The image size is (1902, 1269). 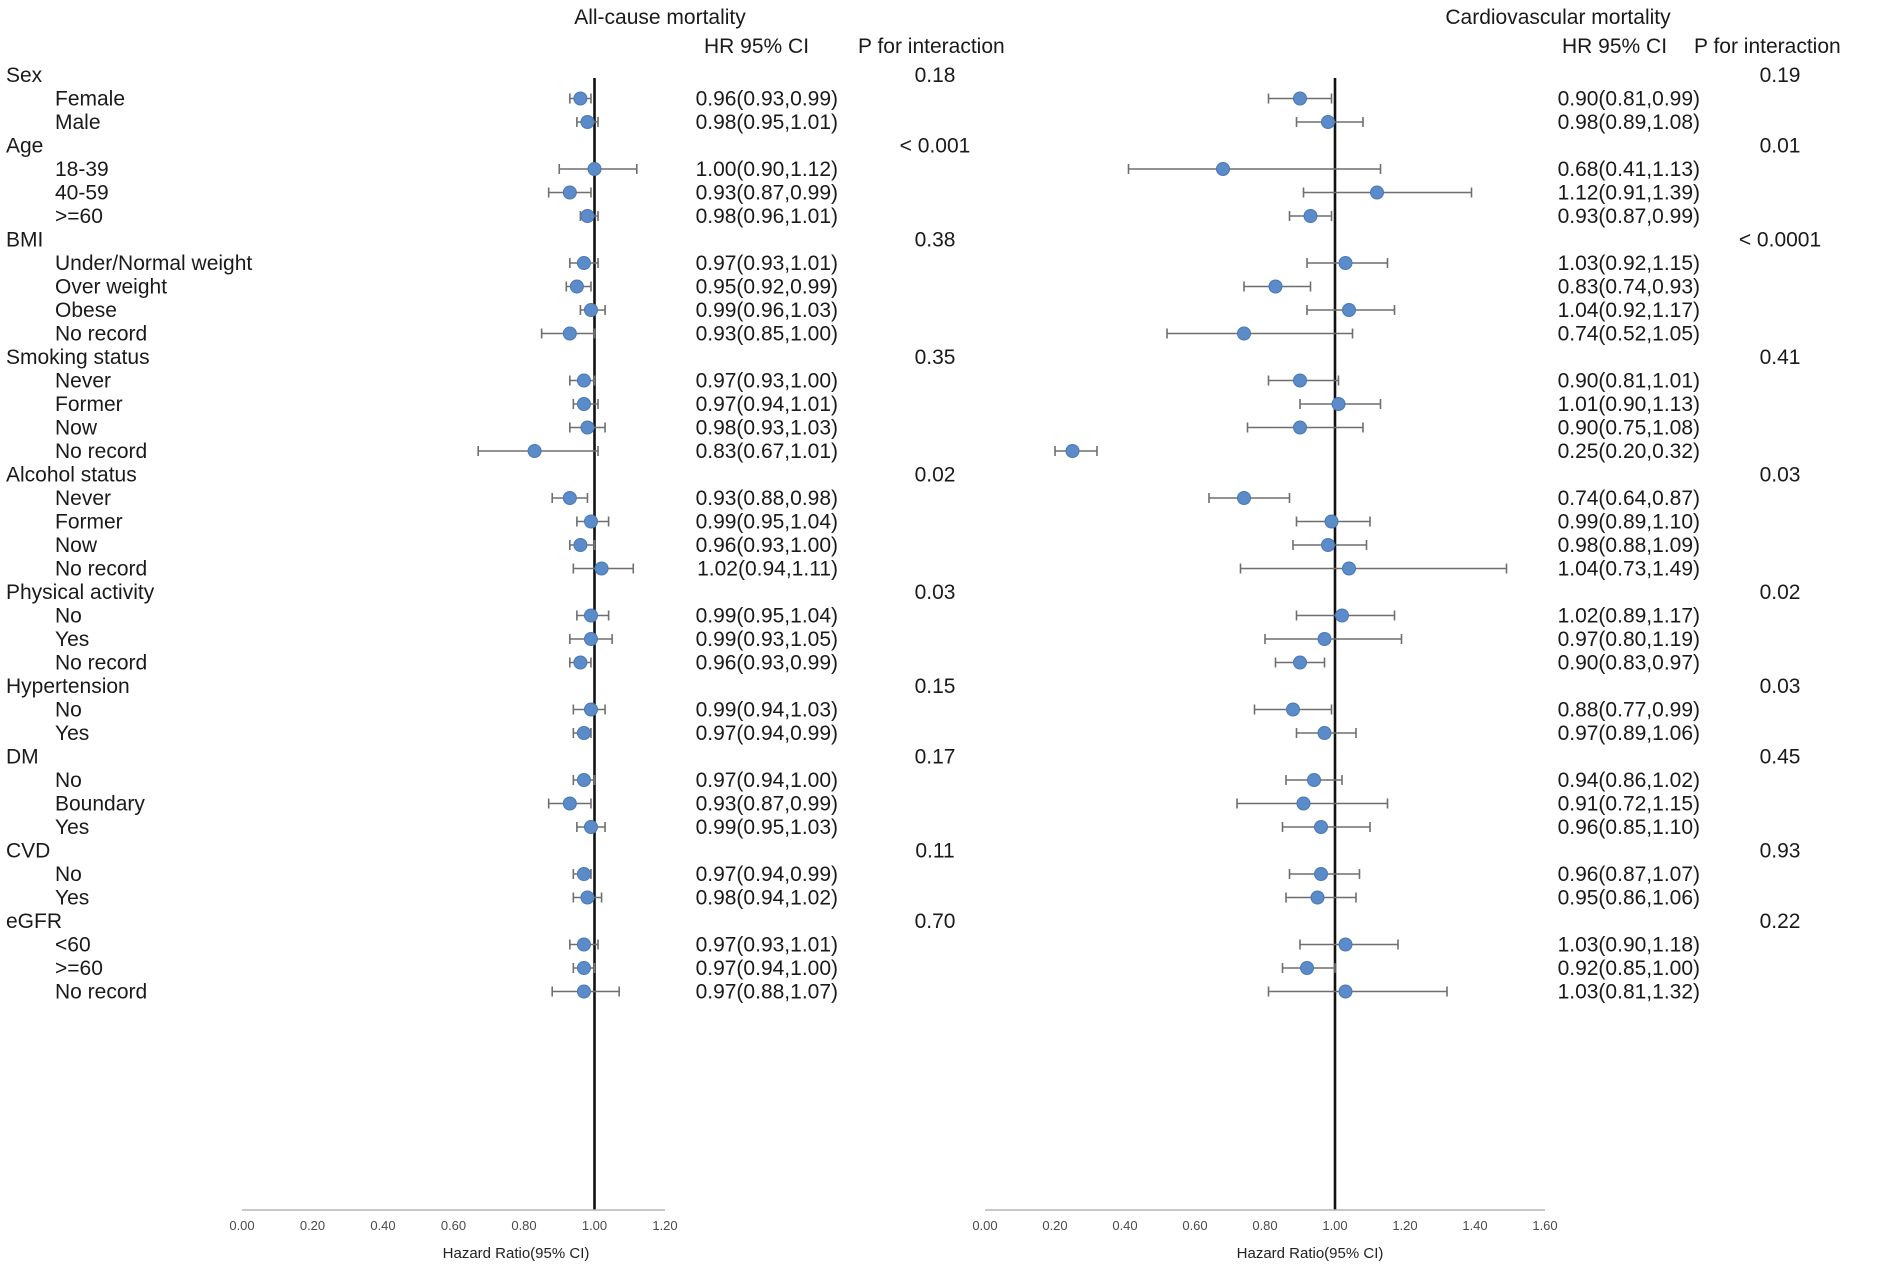 What do you see at coordinates (1629, 451) in the screenshot?
I see `hr-ci-value: 0.25(0.20,0.32)` at bounding box center [1629, 451].